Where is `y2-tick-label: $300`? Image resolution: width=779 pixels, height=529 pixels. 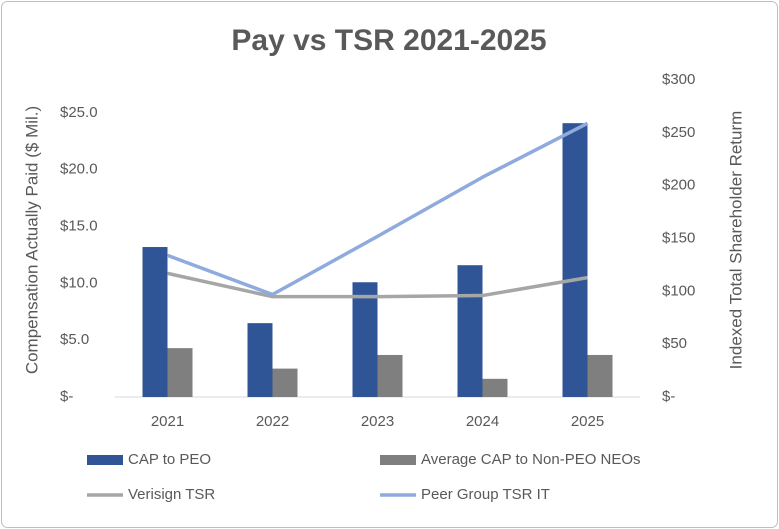 y2-tick-label: $300 is located at coordinates (678, 79).